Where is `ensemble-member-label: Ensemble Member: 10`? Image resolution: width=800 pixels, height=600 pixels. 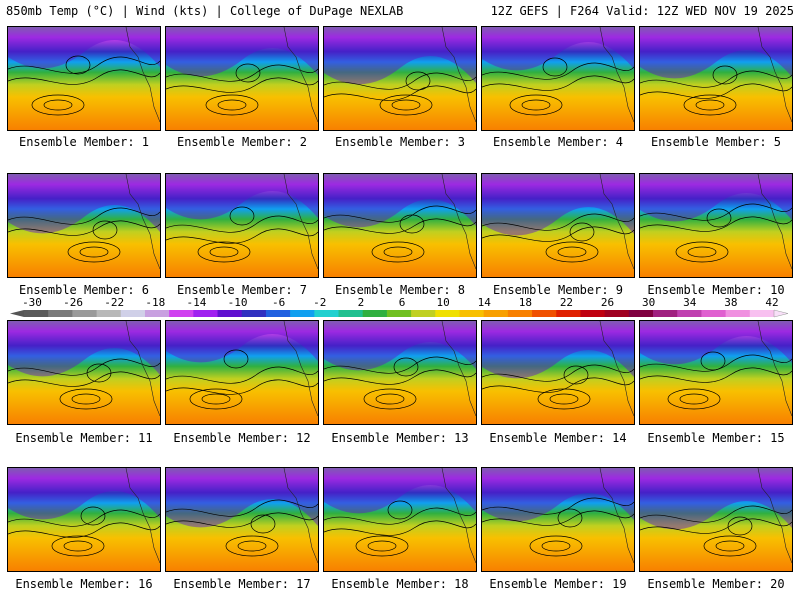 ensemble-member-label: Ensemble Member: 10 is located at coordinates (716, 290).